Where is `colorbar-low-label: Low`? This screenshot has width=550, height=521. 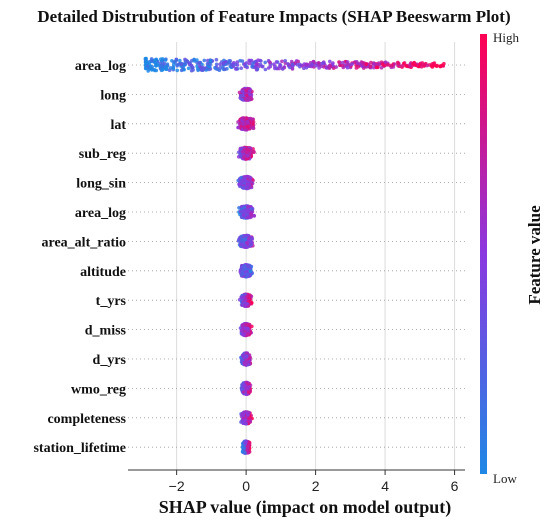
colorbar-low-label: Low is located at coordinates (505, 478).